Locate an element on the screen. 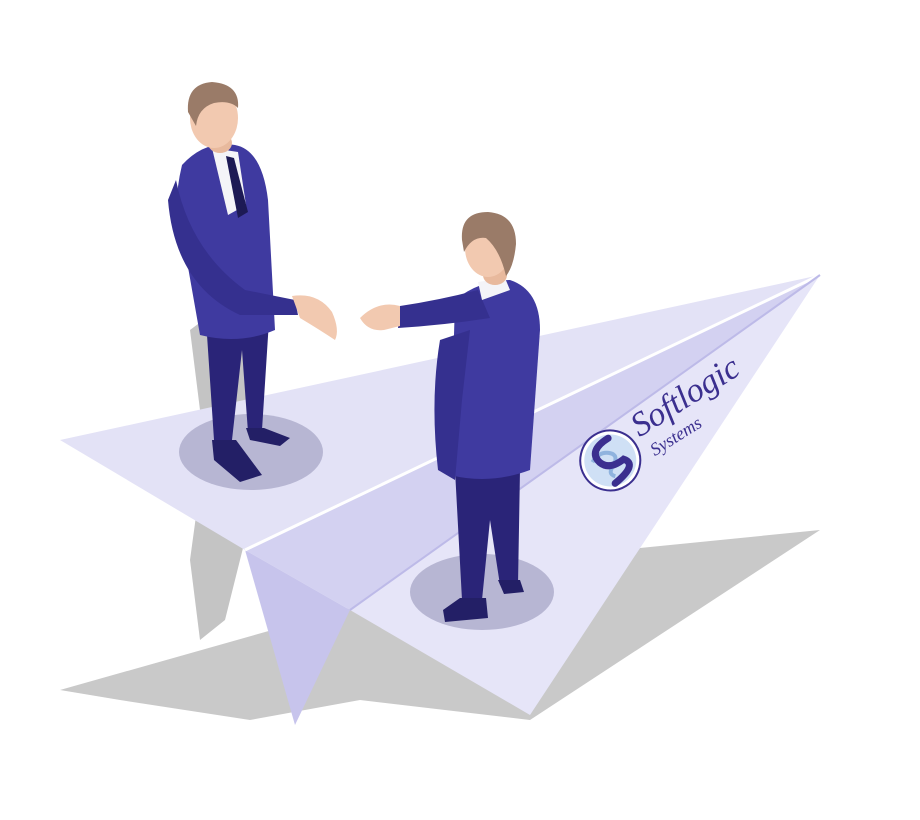 The image size is (920, 820). right-businessman is located at coordinates (450, 417).